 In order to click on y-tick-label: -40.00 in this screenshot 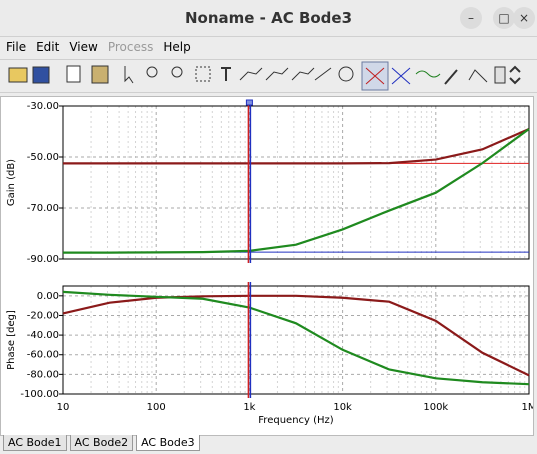, I will do `click(43, 335)`.